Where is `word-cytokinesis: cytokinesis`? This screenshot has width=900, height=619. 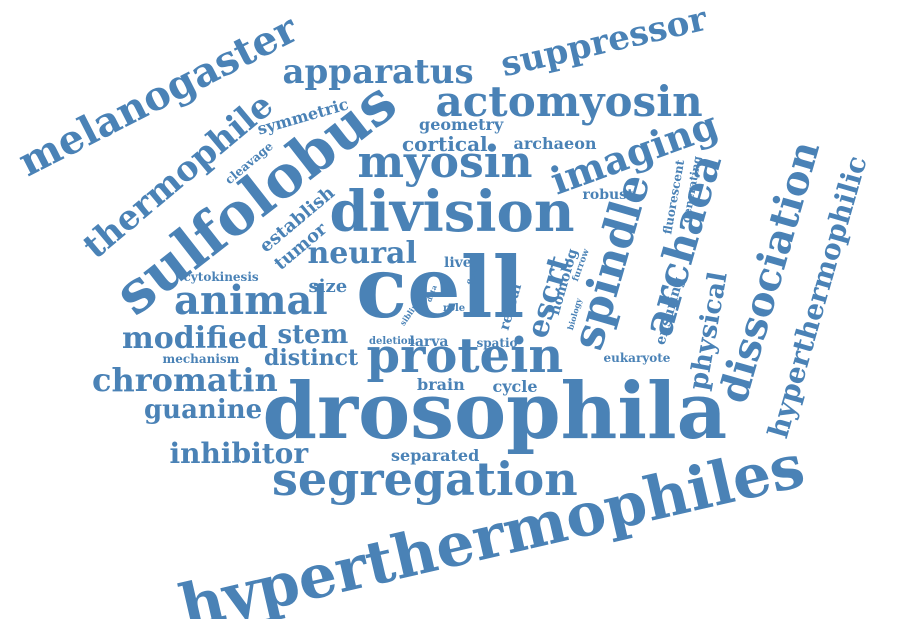
word-cytokinesis: cytokinesis is located at coordinates (221, 277).